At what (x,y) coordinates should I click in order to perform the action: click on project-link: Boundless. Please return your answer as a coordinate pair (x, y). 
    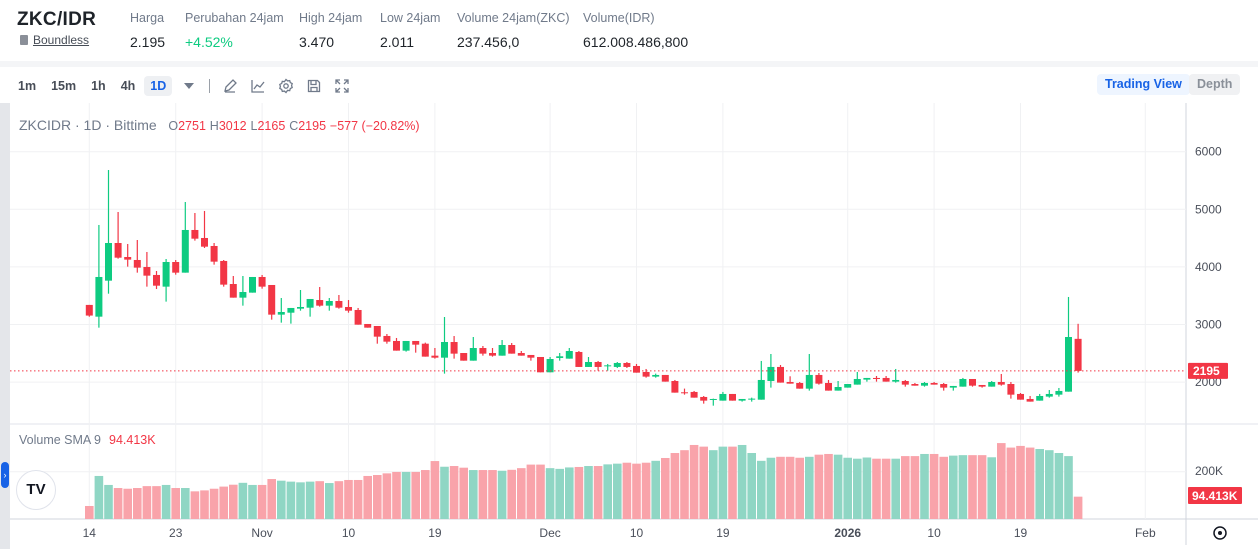
    Looking at the image, I should click on (54, 40).